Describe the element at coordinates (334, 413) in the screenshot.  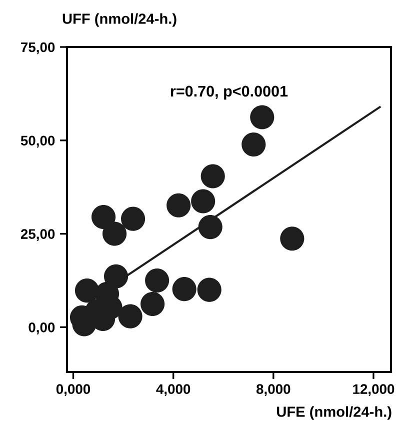
I see `x-axis-title: UFE (nmol/24-h.)` at that location.